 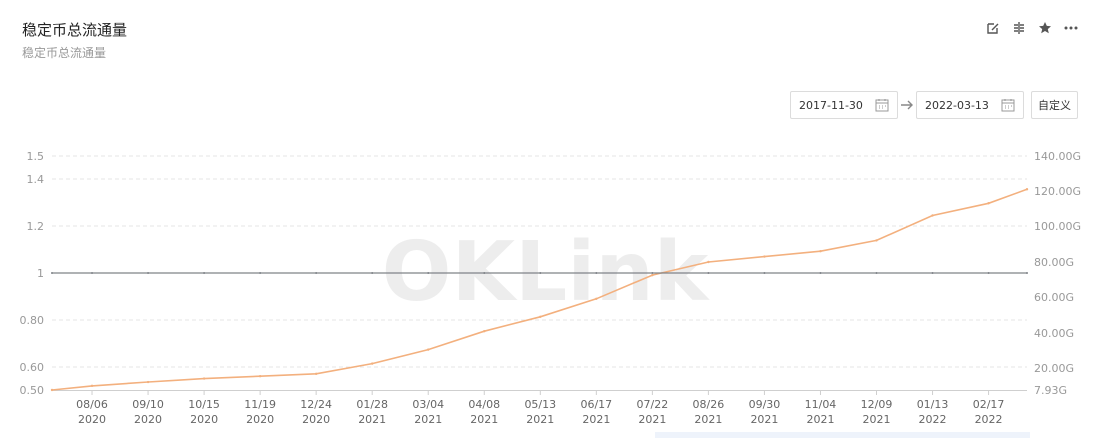 What do you see at coordinates (484, 404) in the screenshot?
I see `x-tick-label: 04/08` at bounding box center [484, 404].